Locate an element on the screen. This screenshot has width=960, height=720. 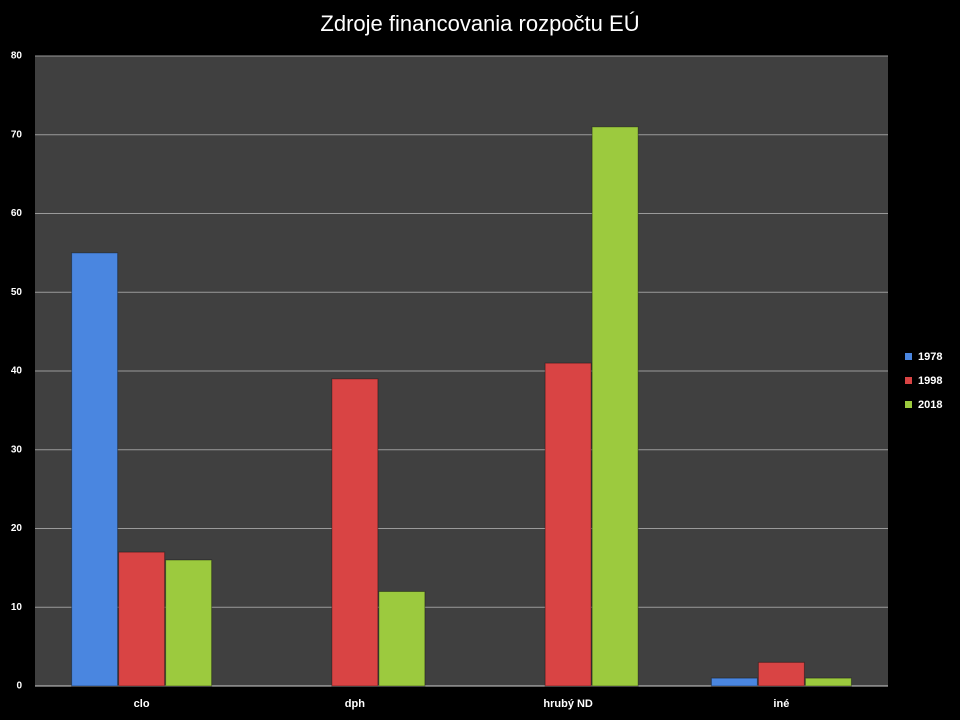
y-tick-label: 10 is located at coordinates (17, 607).